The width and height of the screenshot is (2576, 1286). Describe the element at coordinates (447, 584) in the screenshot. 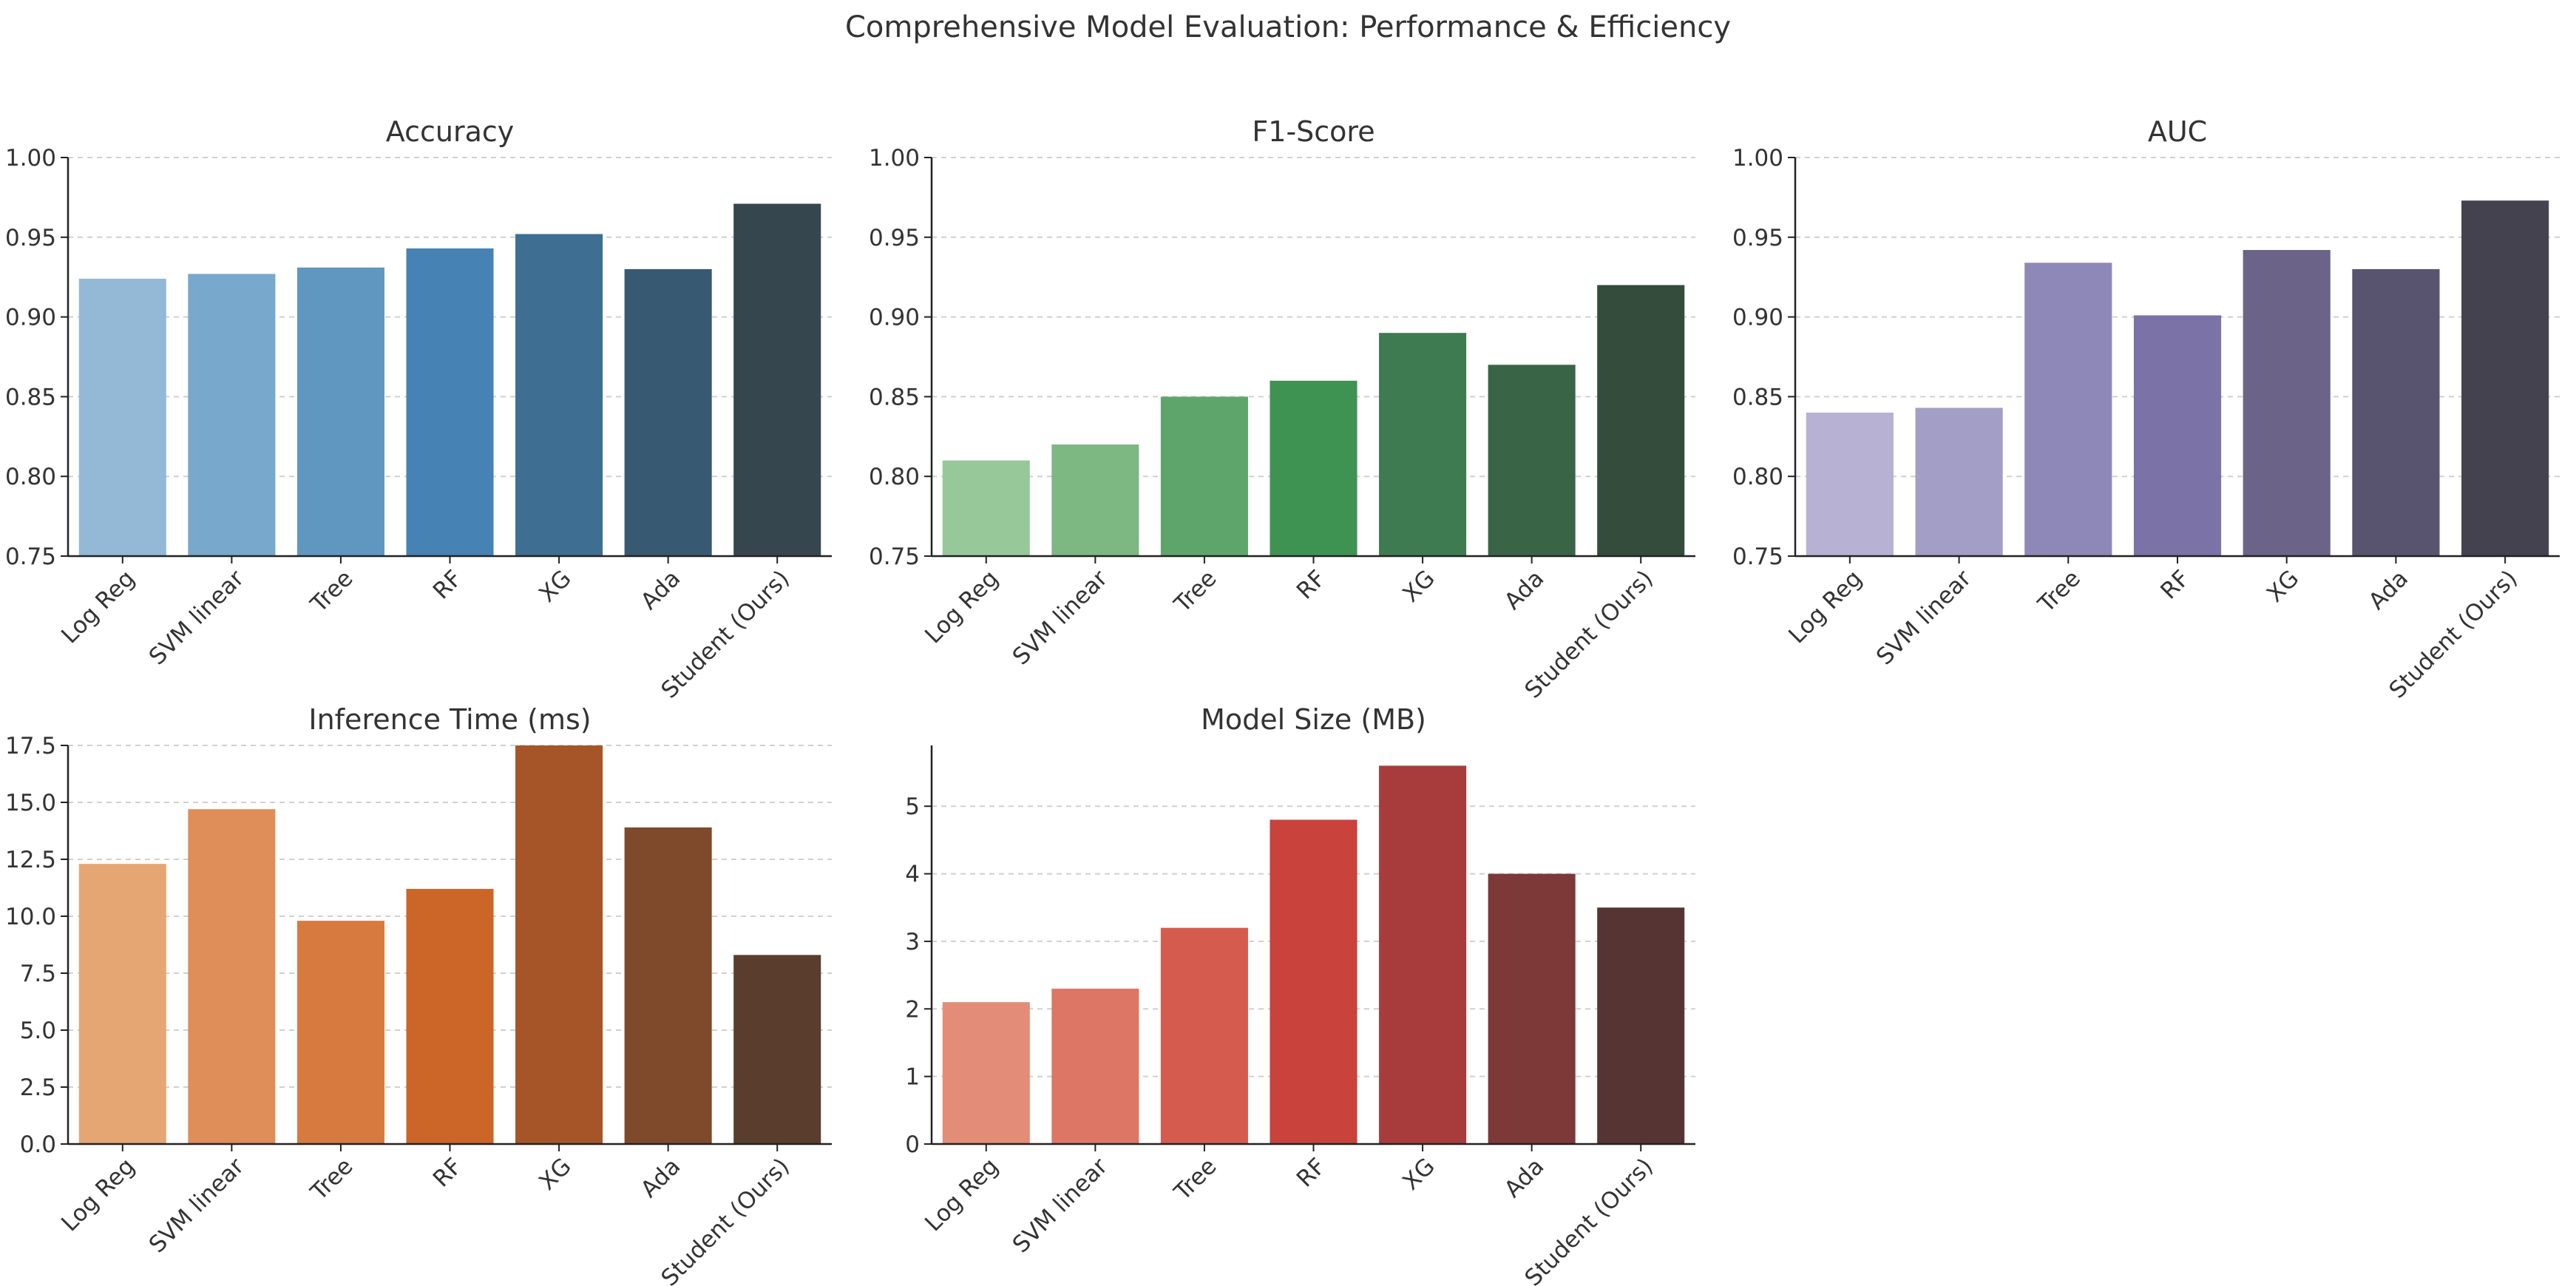

I see `accuracy-xtick-label: RF` at that location.